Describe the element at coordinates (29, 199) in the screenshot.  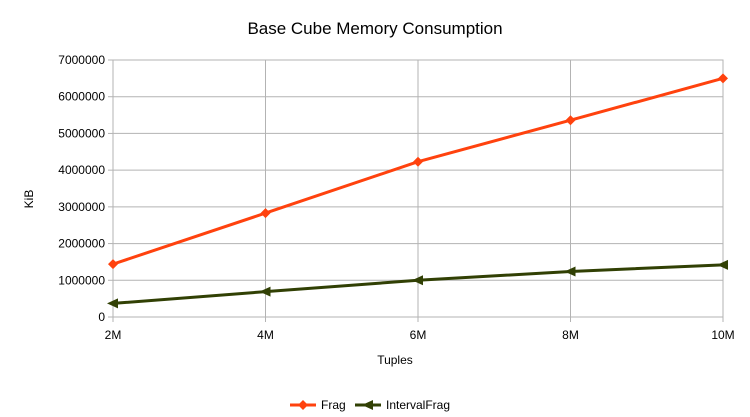
I see `y-axis-label: KiB` at that location.